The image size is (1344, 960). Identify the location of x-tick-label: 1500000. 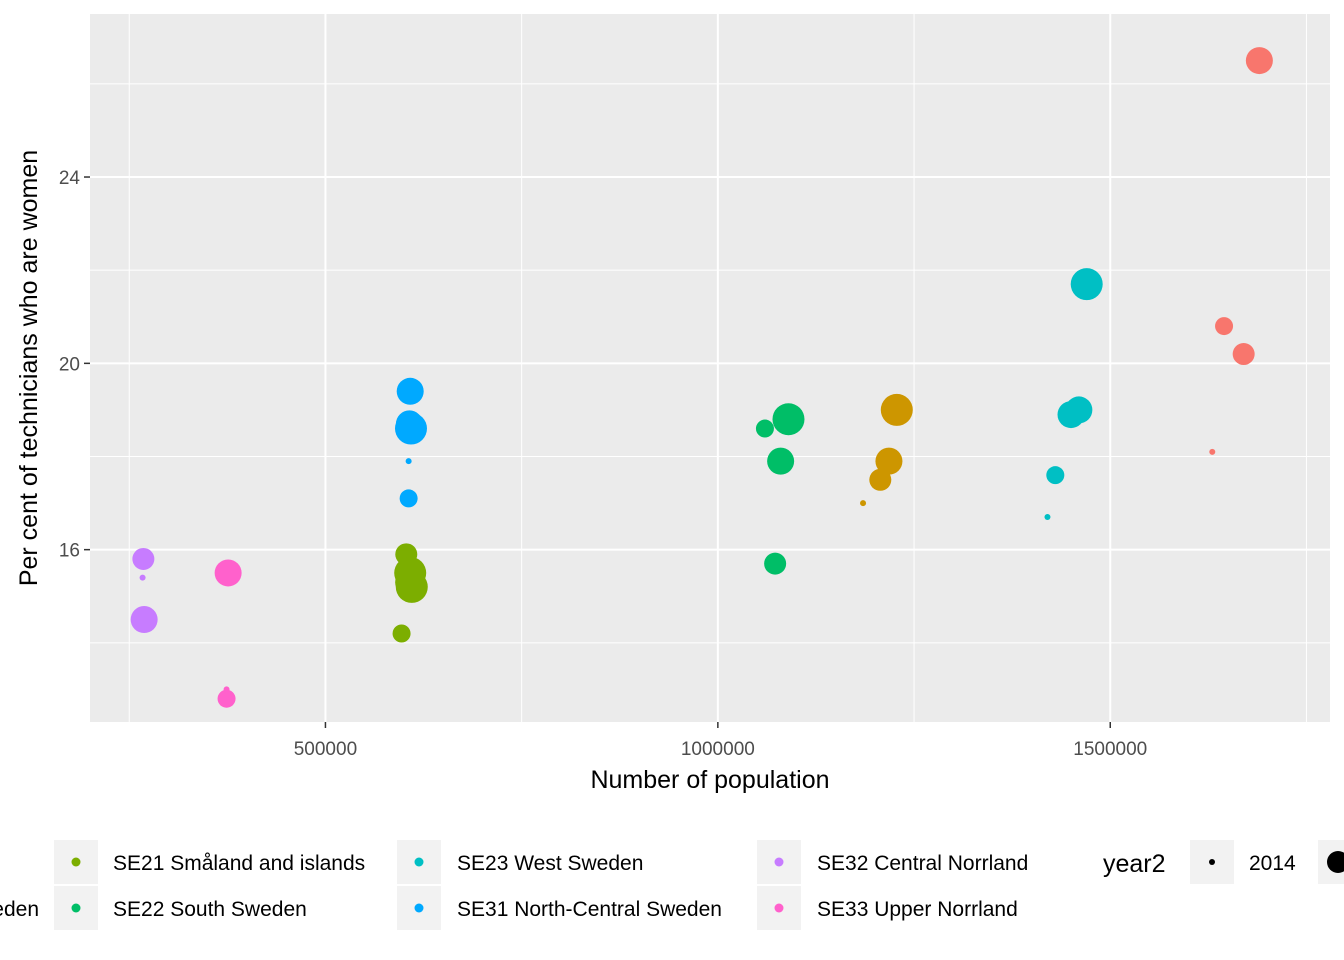
(1110, 749).